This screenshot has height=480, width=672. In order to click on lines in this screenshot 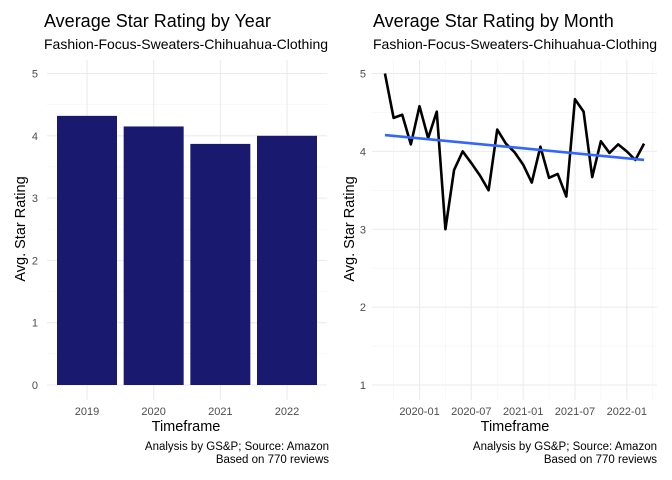, I will do `click(514, 152)`.